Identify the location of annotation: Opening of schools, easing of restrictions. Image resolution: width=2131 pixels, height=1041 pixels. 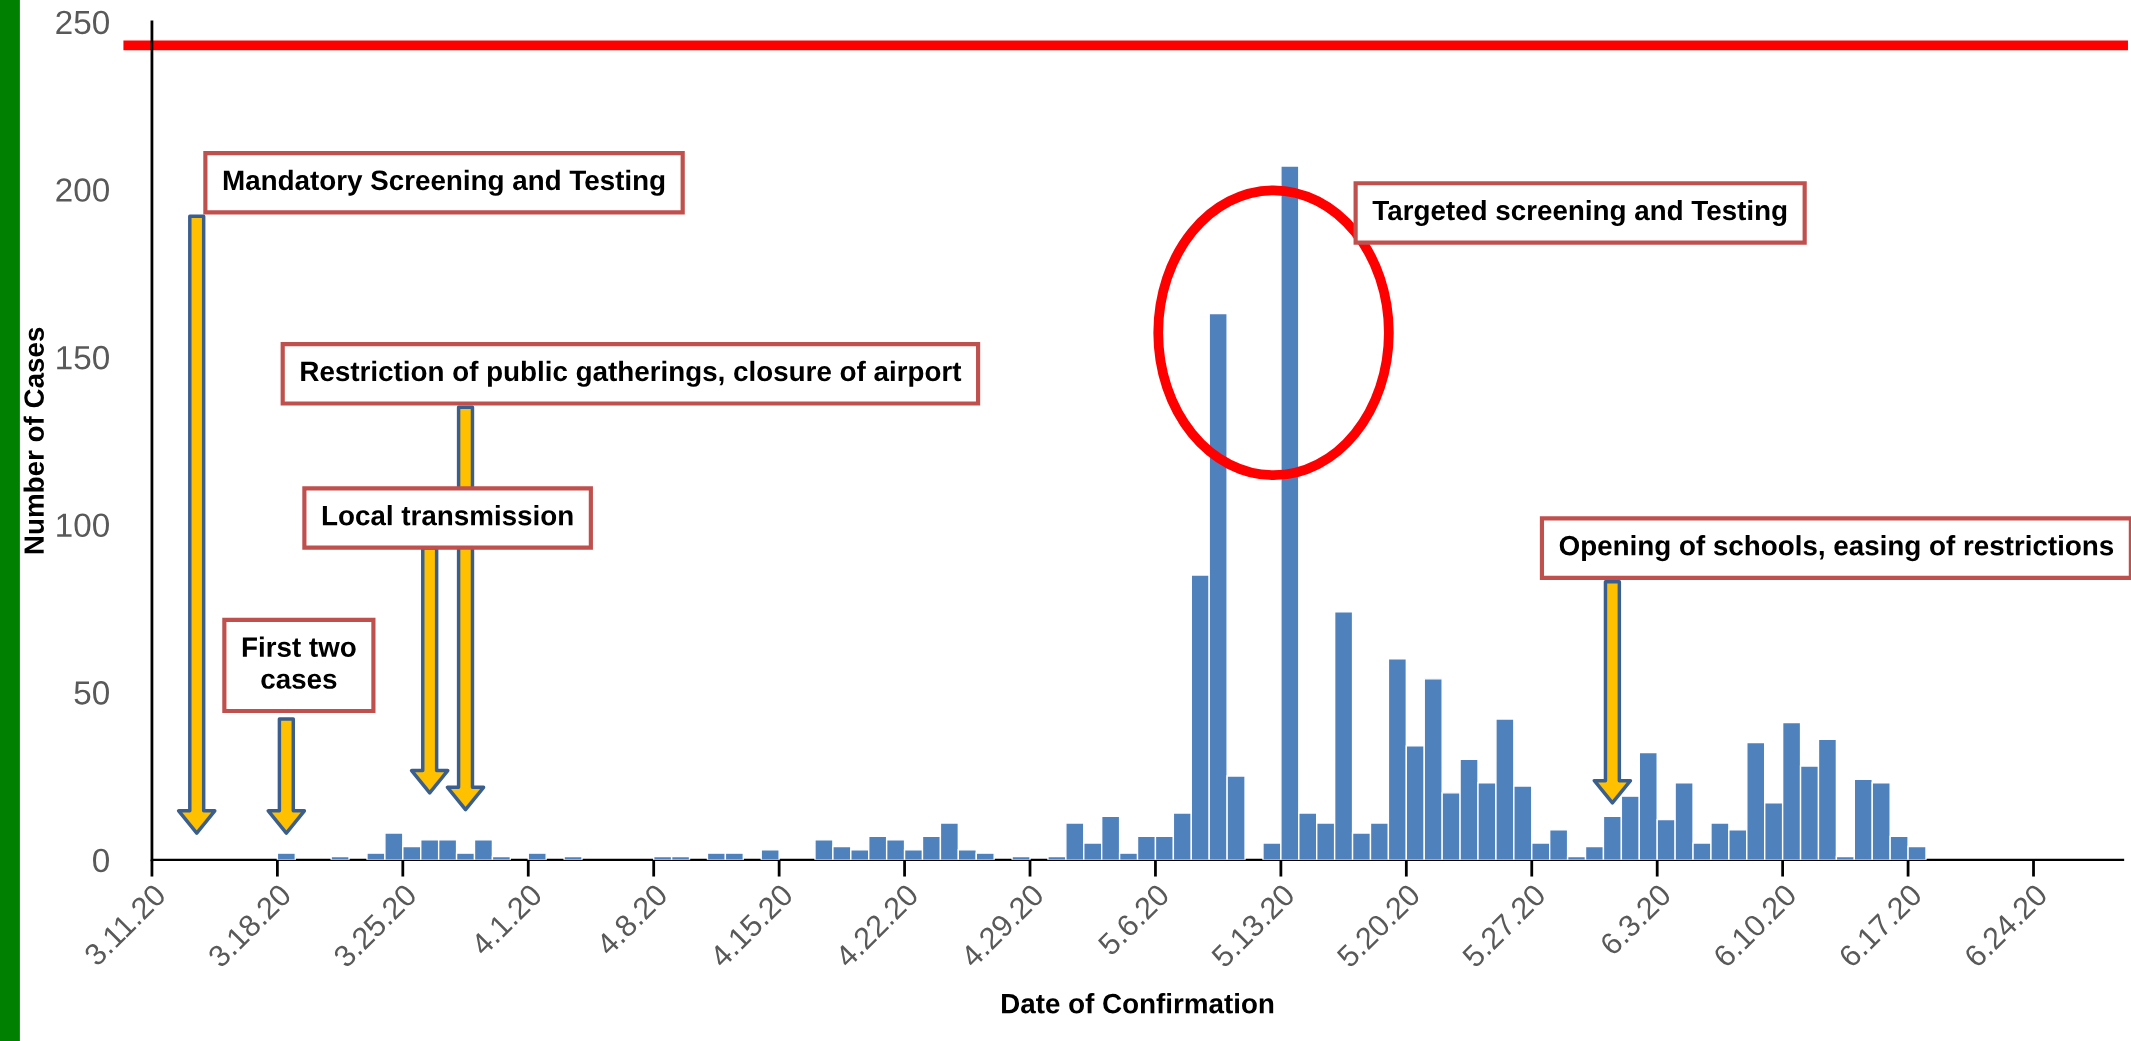
(1836, 548).